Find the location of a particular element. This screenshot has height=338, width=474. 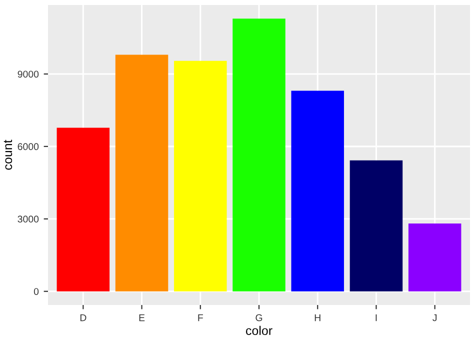

x-axis-title: color is located at coordinates (259, 331).